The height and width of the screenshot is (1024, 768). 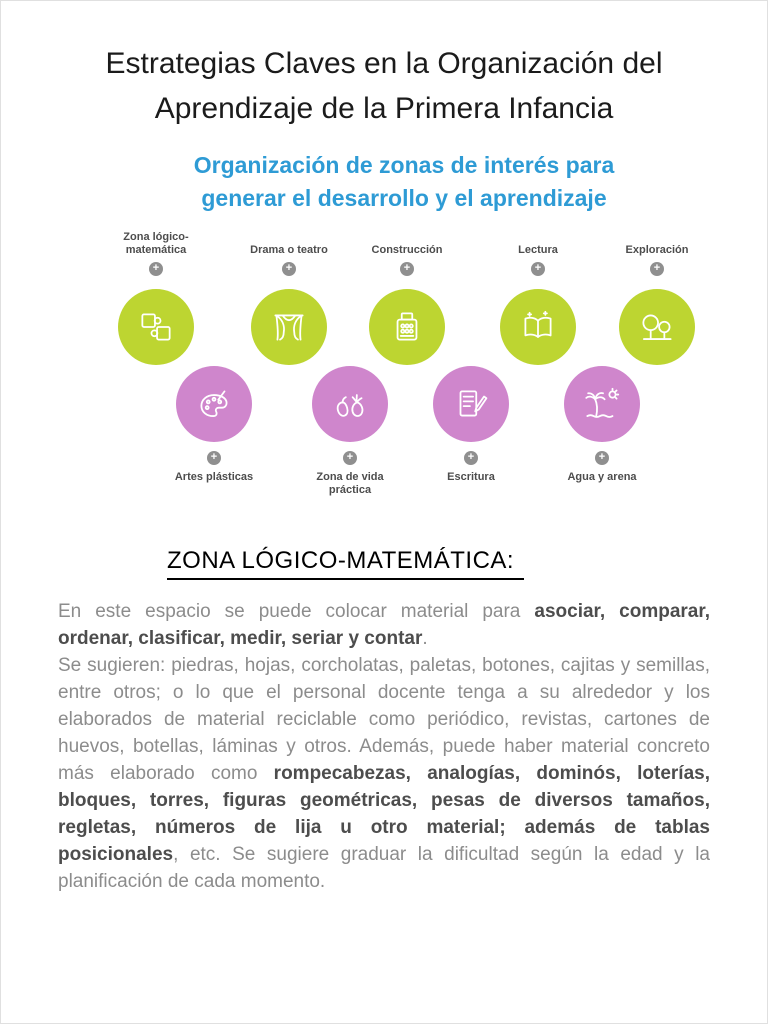 I want to click on palm-beach-icon, so click(x=602, y=402).